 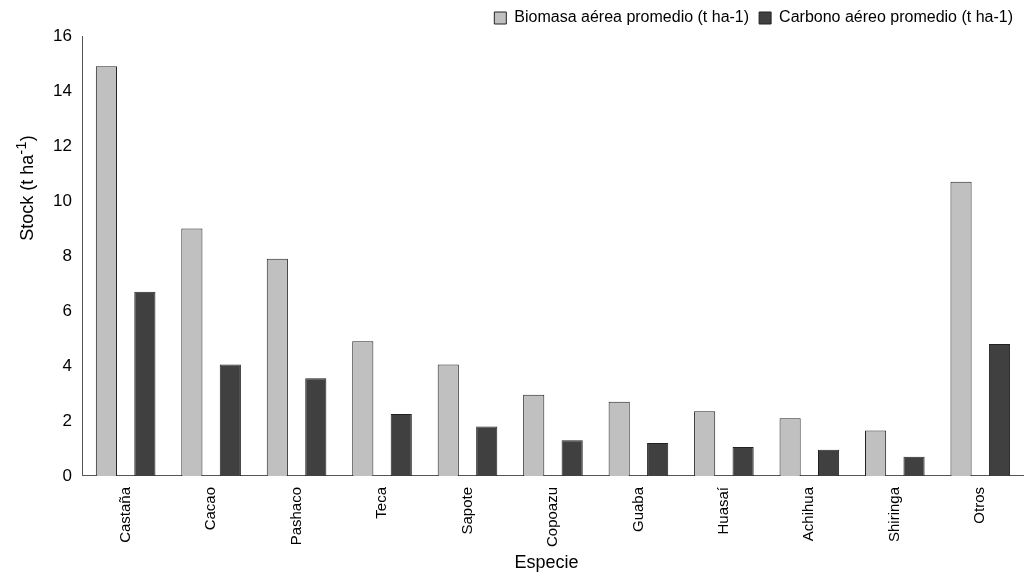 What do you see at coordinates (67, 365) in the screenshot?
I see `y-tick-label: 4` at bounding box center [67, 365].